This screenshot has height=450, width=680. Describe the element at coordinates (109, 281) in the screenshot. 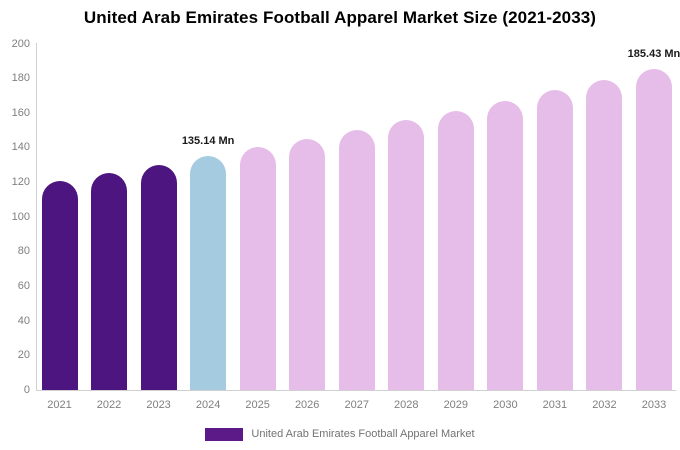

I see `bar-2022` at that location.